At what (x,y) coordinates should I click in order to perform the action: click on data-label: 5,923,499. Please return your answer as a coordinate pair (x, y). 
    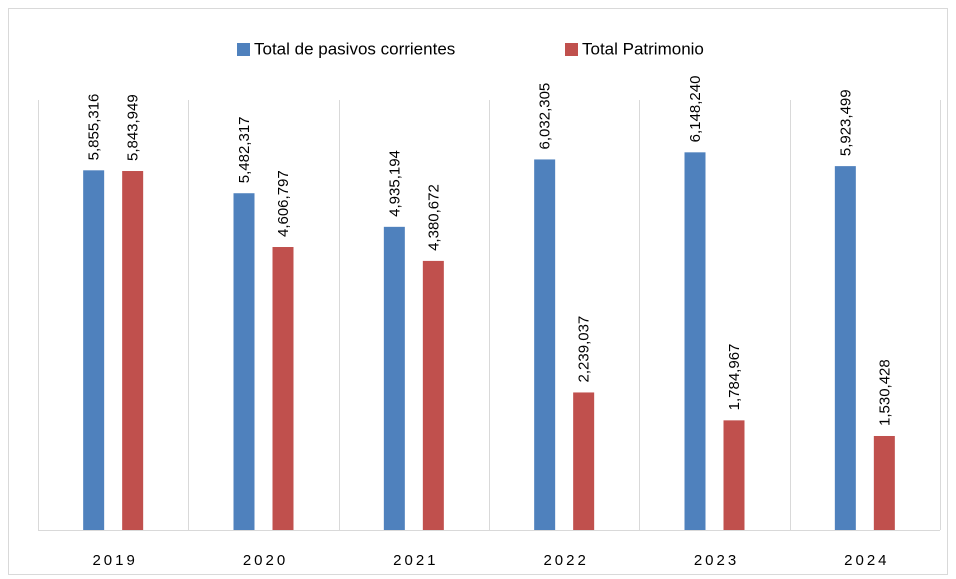
    Looking at the image, I should click on (845, 122).